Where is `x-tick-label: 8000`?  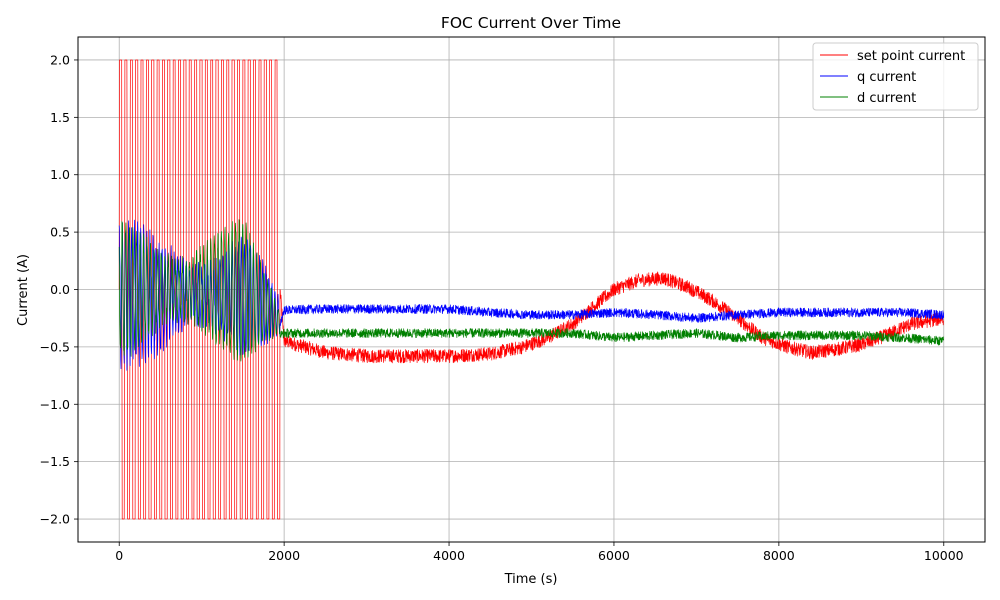 x-tick-label: 8000 is located at coordinates (779, 555).